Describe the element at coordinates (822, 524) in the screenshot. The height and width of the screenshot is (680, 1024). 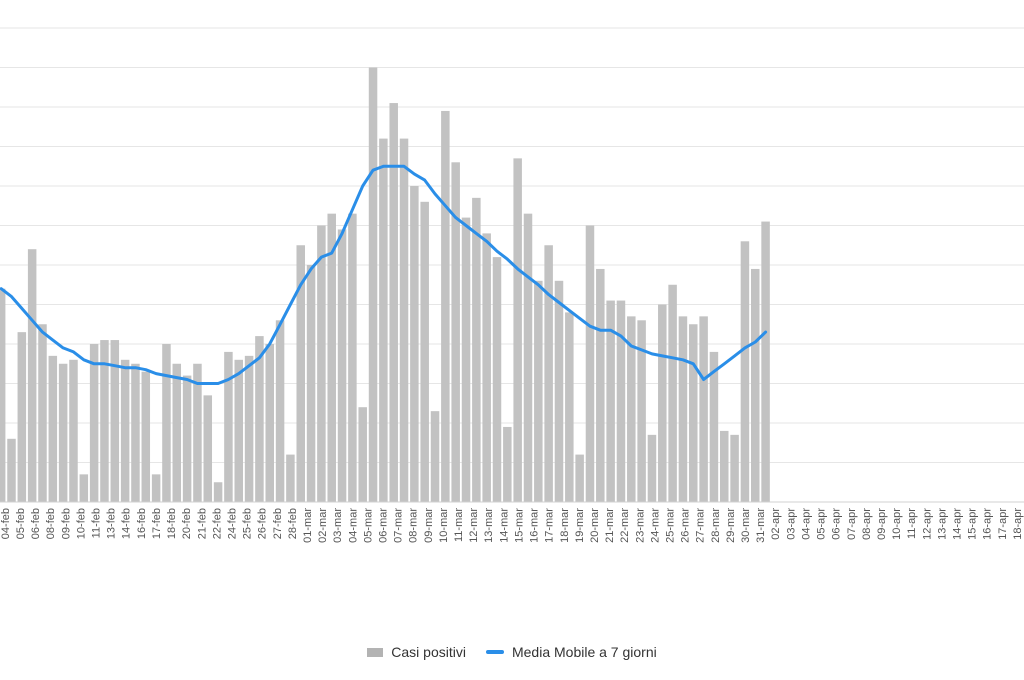
I see `x-tick-label: 05-apr` at that location.